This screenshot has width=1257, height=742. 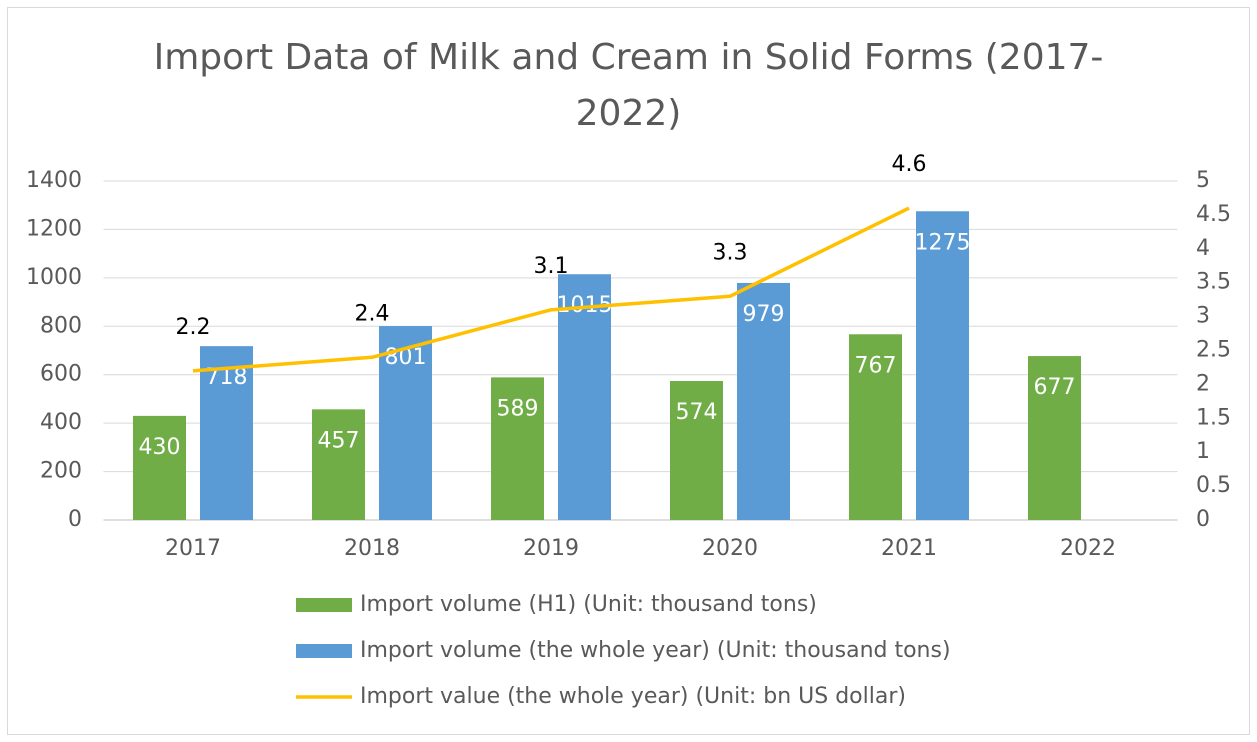 What do you see at coordinates (54, 180) in the screenshot?
I see `y-tick-label: 1400` at bounding box center [54, 180].